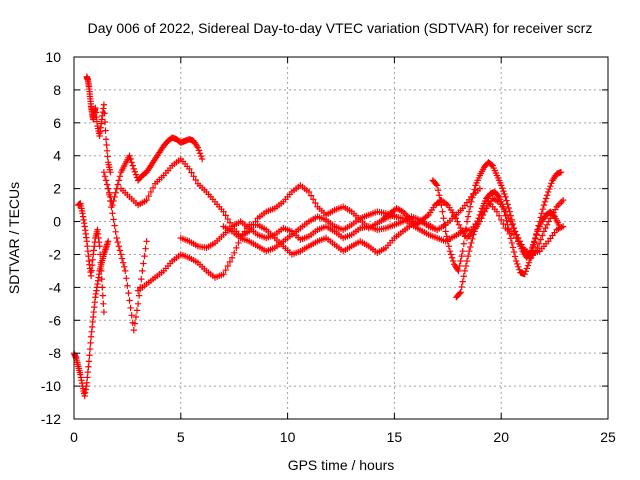 This screenshot has width=640, height=480. What do you see at coordinates (14, 238) in the screenshot?
I see `y-axis-label: SDTVAR / TECUs` at bounding box center [14, 238].